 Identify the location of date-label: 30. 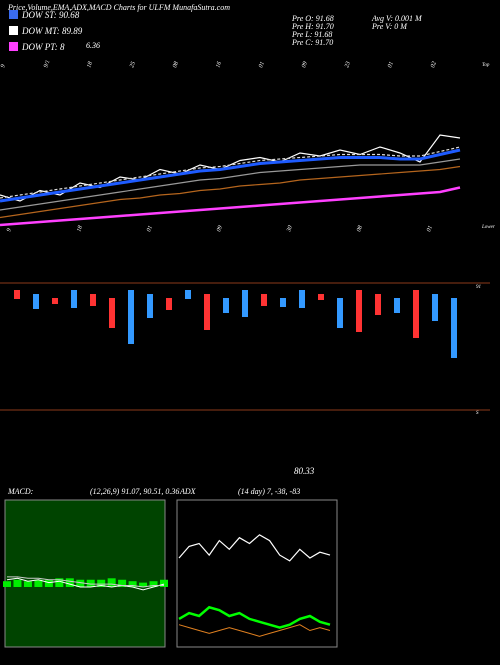
(290, 229).